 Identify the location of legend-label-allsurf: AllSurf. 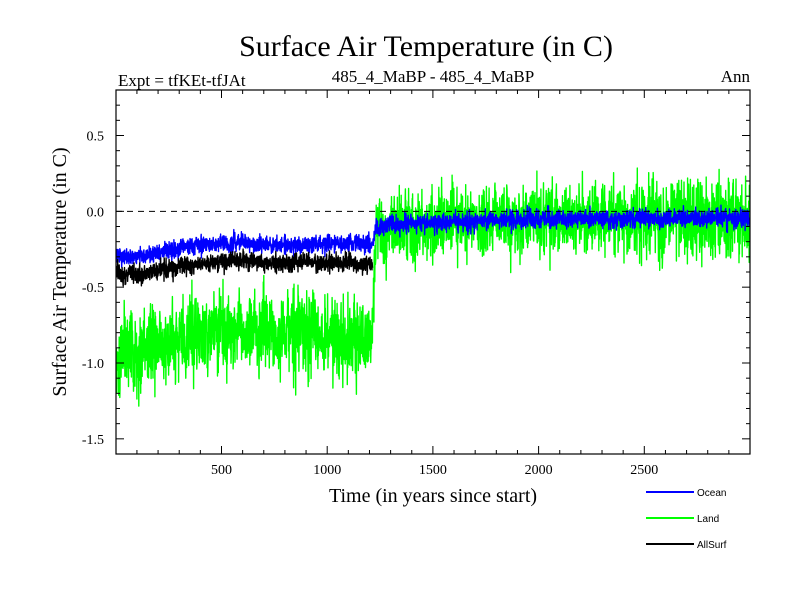
(712, 545).